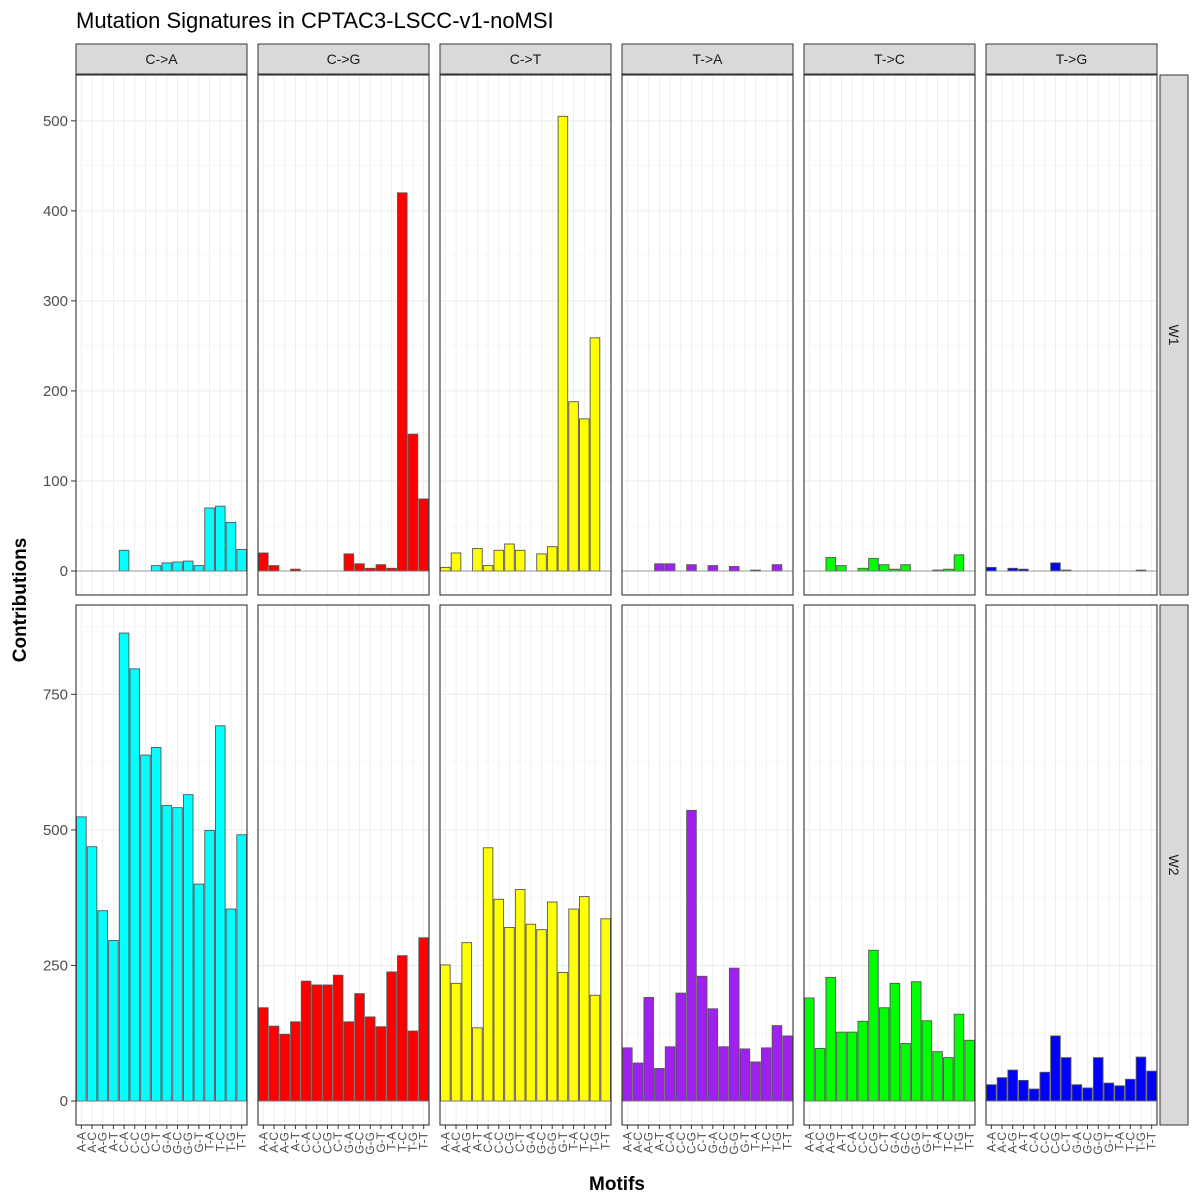  Describe the element at coordinates (499, 560) in the screenshot. I see `bar-w1-c-to-t-c-c: C->T C-C: 23` at that location.